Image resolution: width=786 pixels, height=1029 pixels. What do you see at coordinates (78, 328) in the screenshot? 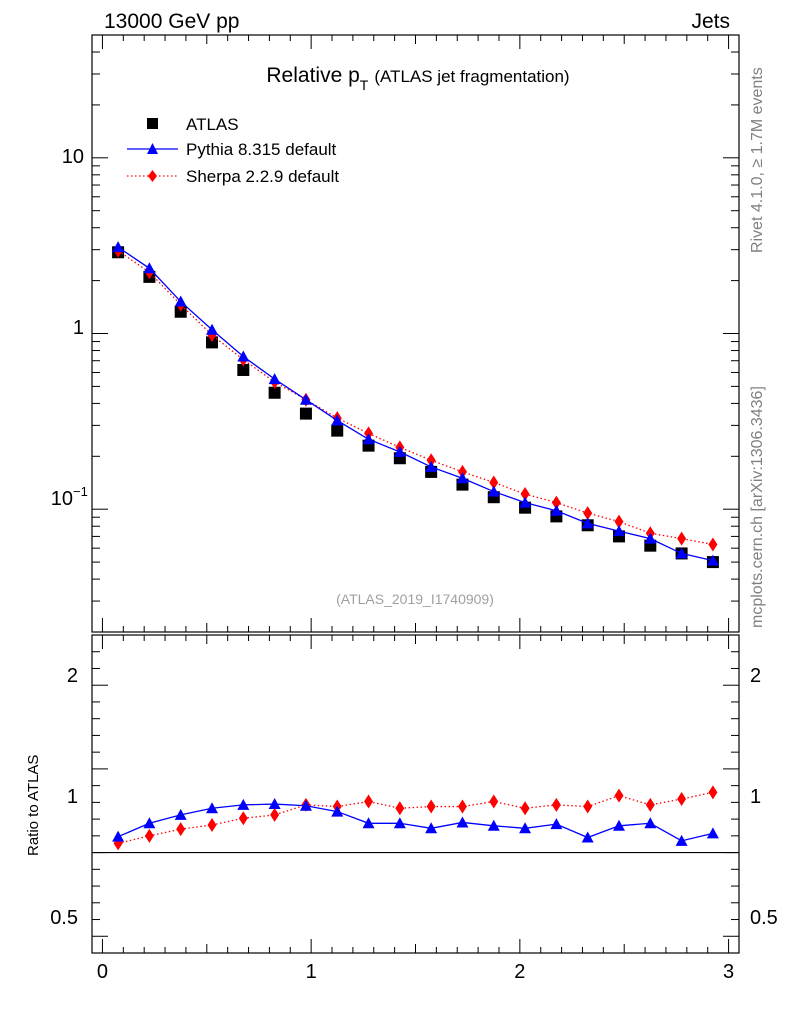
I see `y-tick-label-1: 1` at bounding box center [78, 328].